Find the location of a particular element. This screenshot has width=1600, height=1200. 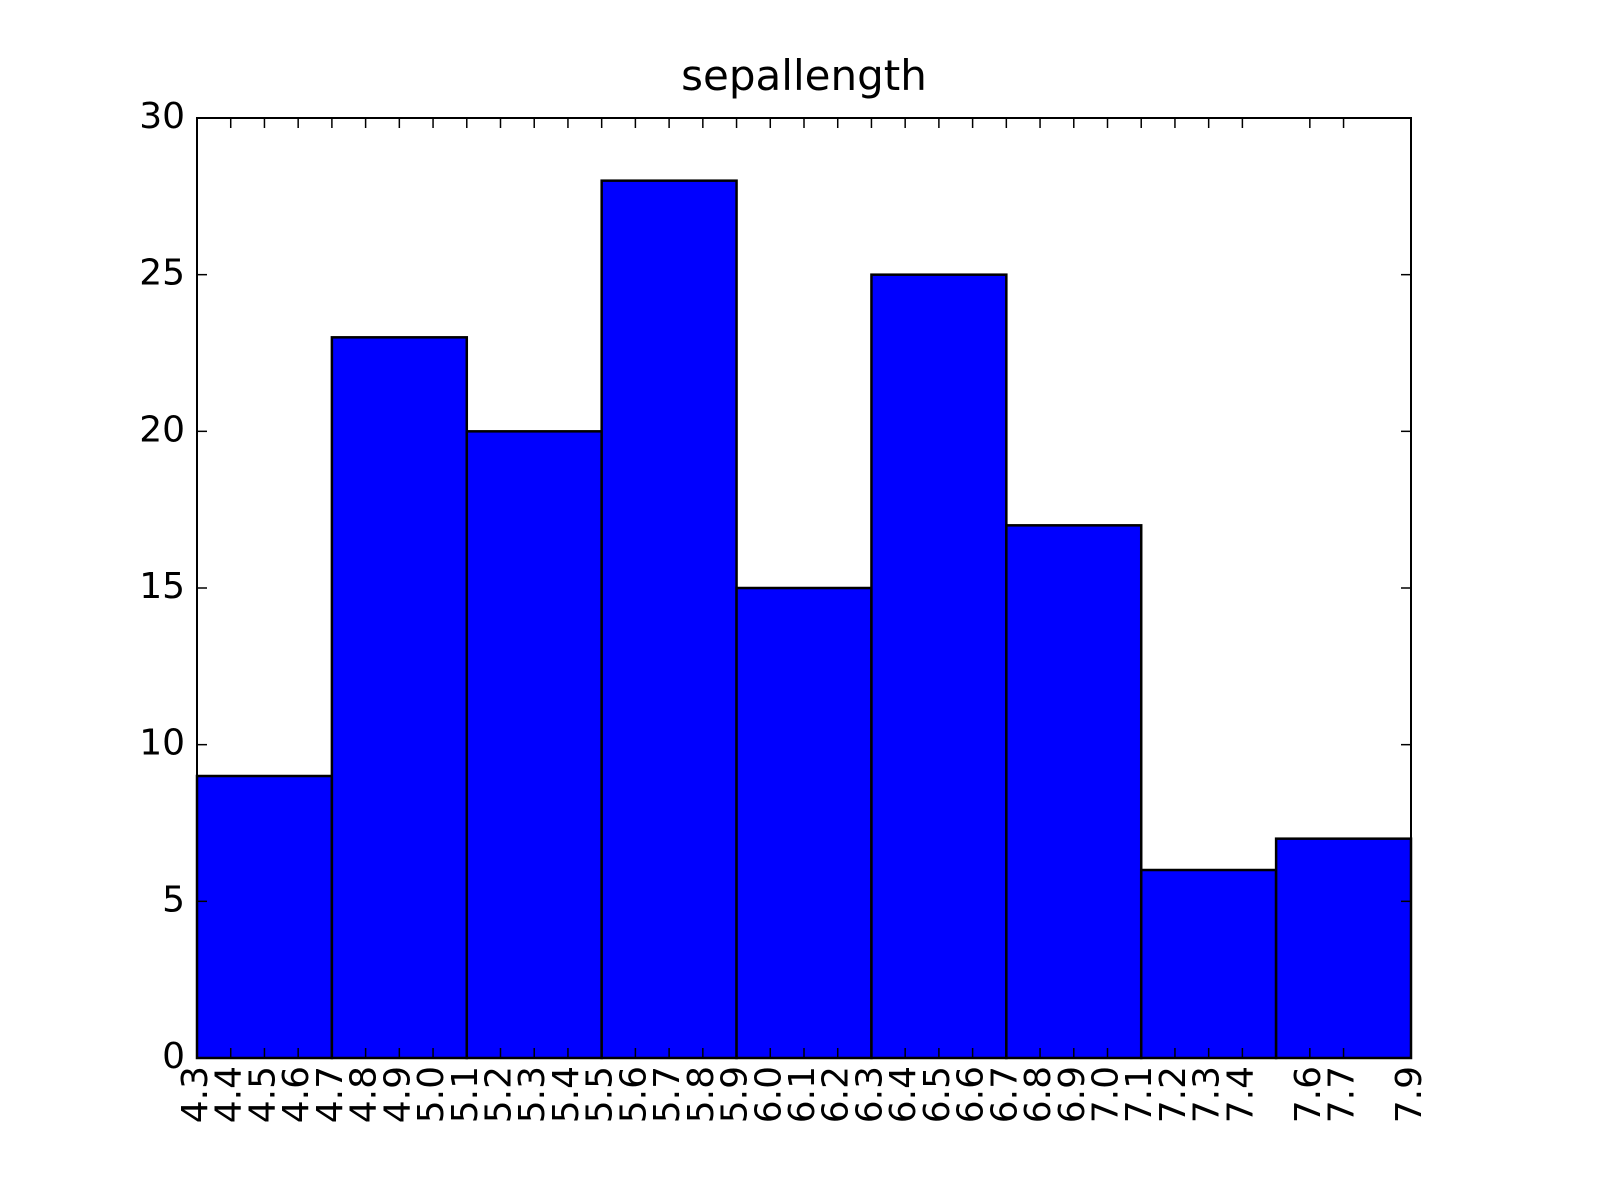

chart-title: sepallength is located at coordinates (804, 75).